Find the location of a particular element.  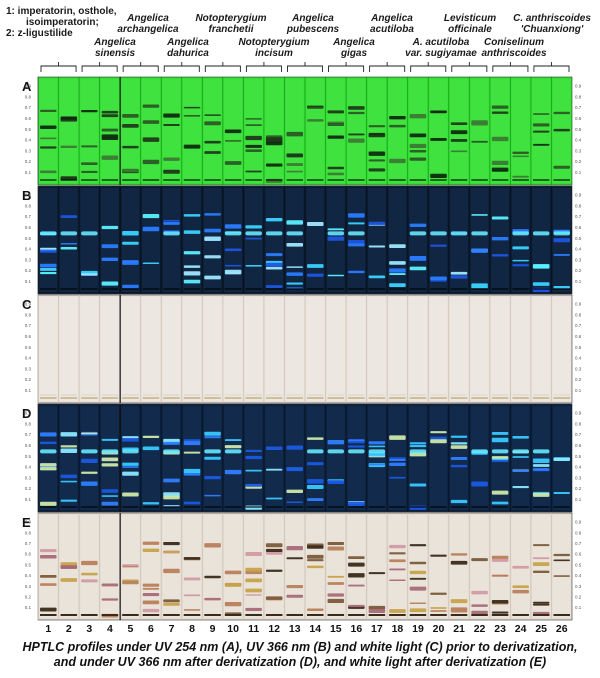

legend-line-1: 1: imperatorin, osthole, is located at coordinates (61, 11).